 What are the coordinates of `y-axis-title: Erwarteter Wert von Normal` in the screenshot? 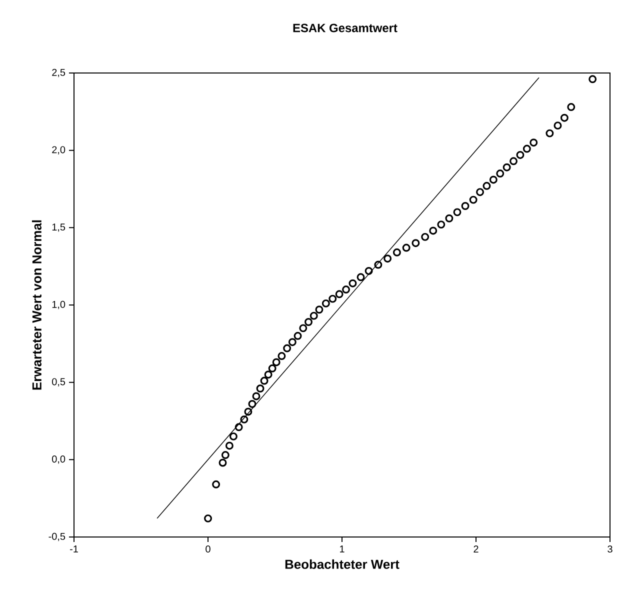 It's located at (37, 305).